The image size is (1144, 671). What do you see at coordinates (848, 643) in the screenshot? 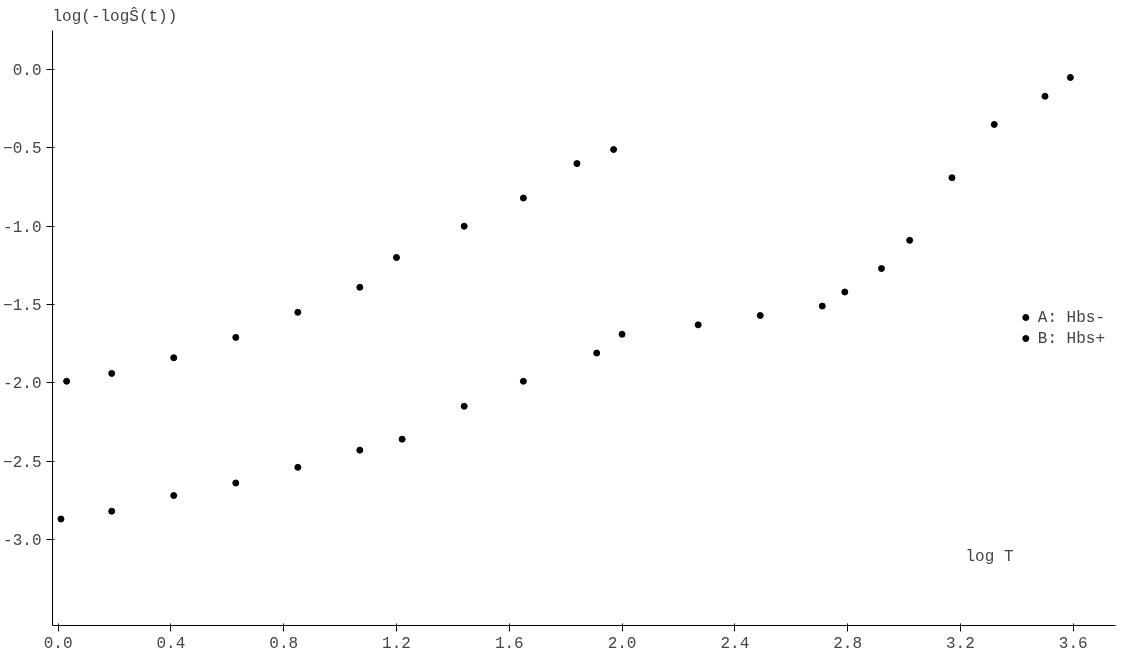
I see `x-tick-label: 2.8` at bounding box center [848, 643].